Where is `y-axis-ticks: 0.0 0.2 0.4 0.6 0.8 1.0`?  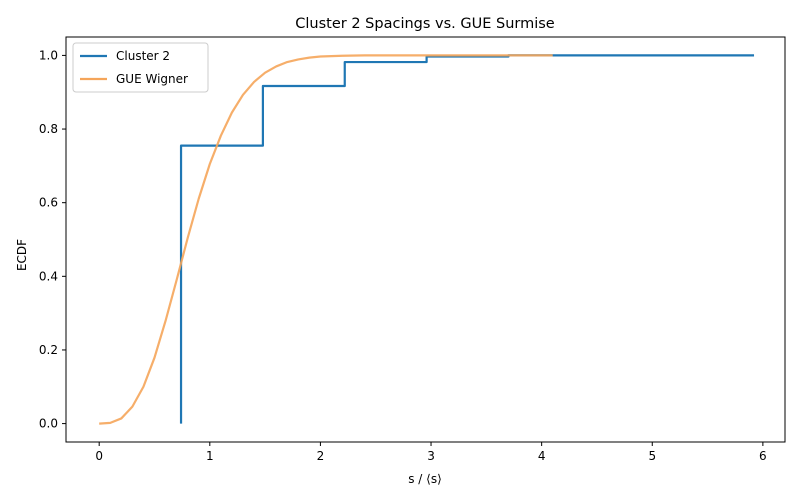
y-axis-ticks: 0.0 0.2 0.4 0.6 0.8 1.0 is located at coordinates (52, 239).